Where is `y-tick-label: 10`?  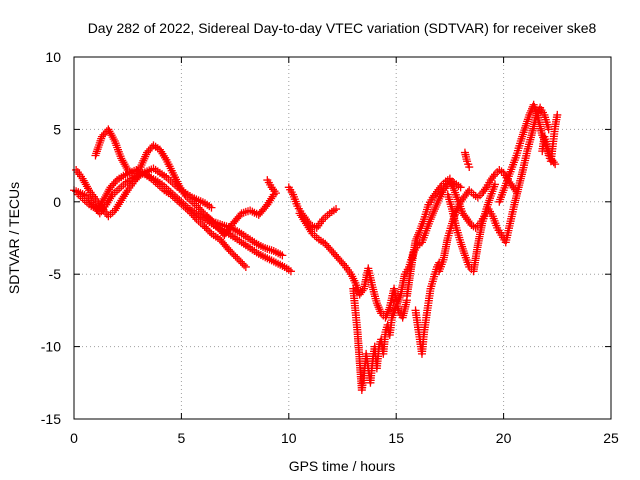
y-tick-label: 10 is located at coordinates (53, 57).